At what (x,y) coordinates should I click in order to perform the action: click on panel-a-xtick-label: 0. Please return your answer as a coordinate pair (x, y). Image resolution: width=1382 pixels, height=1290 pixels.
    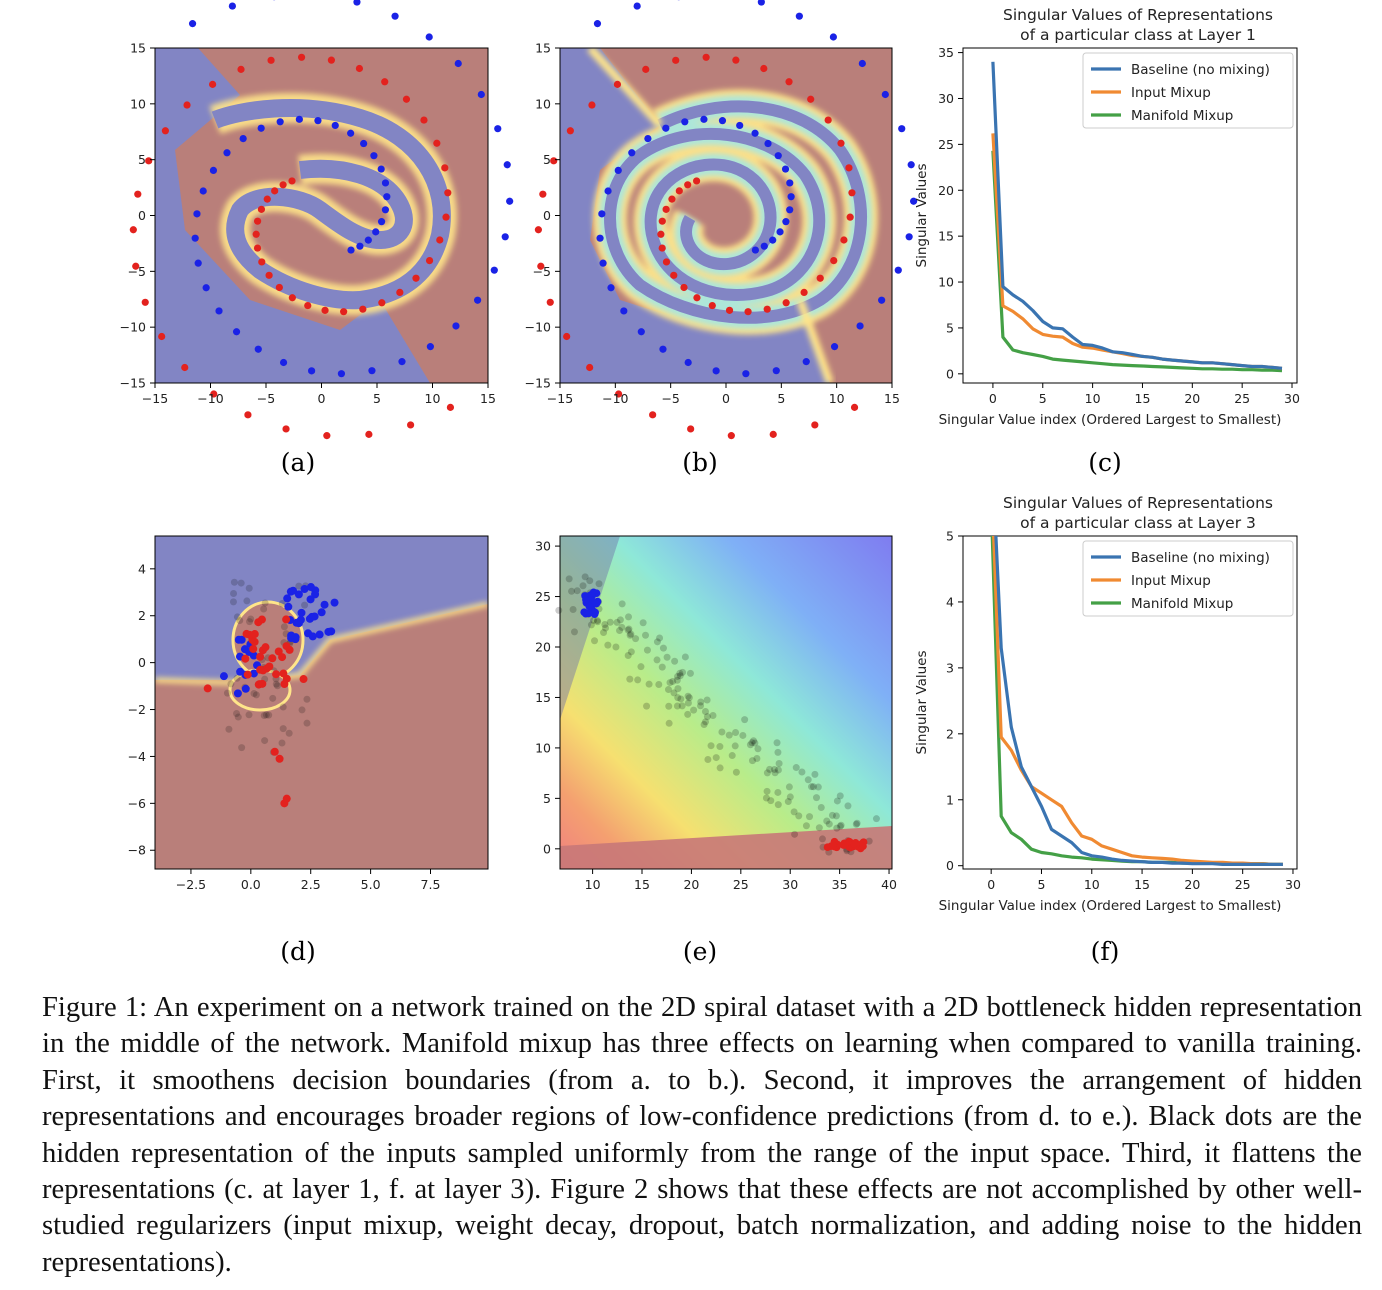
    Looking at the image, I should click on (322, 398).